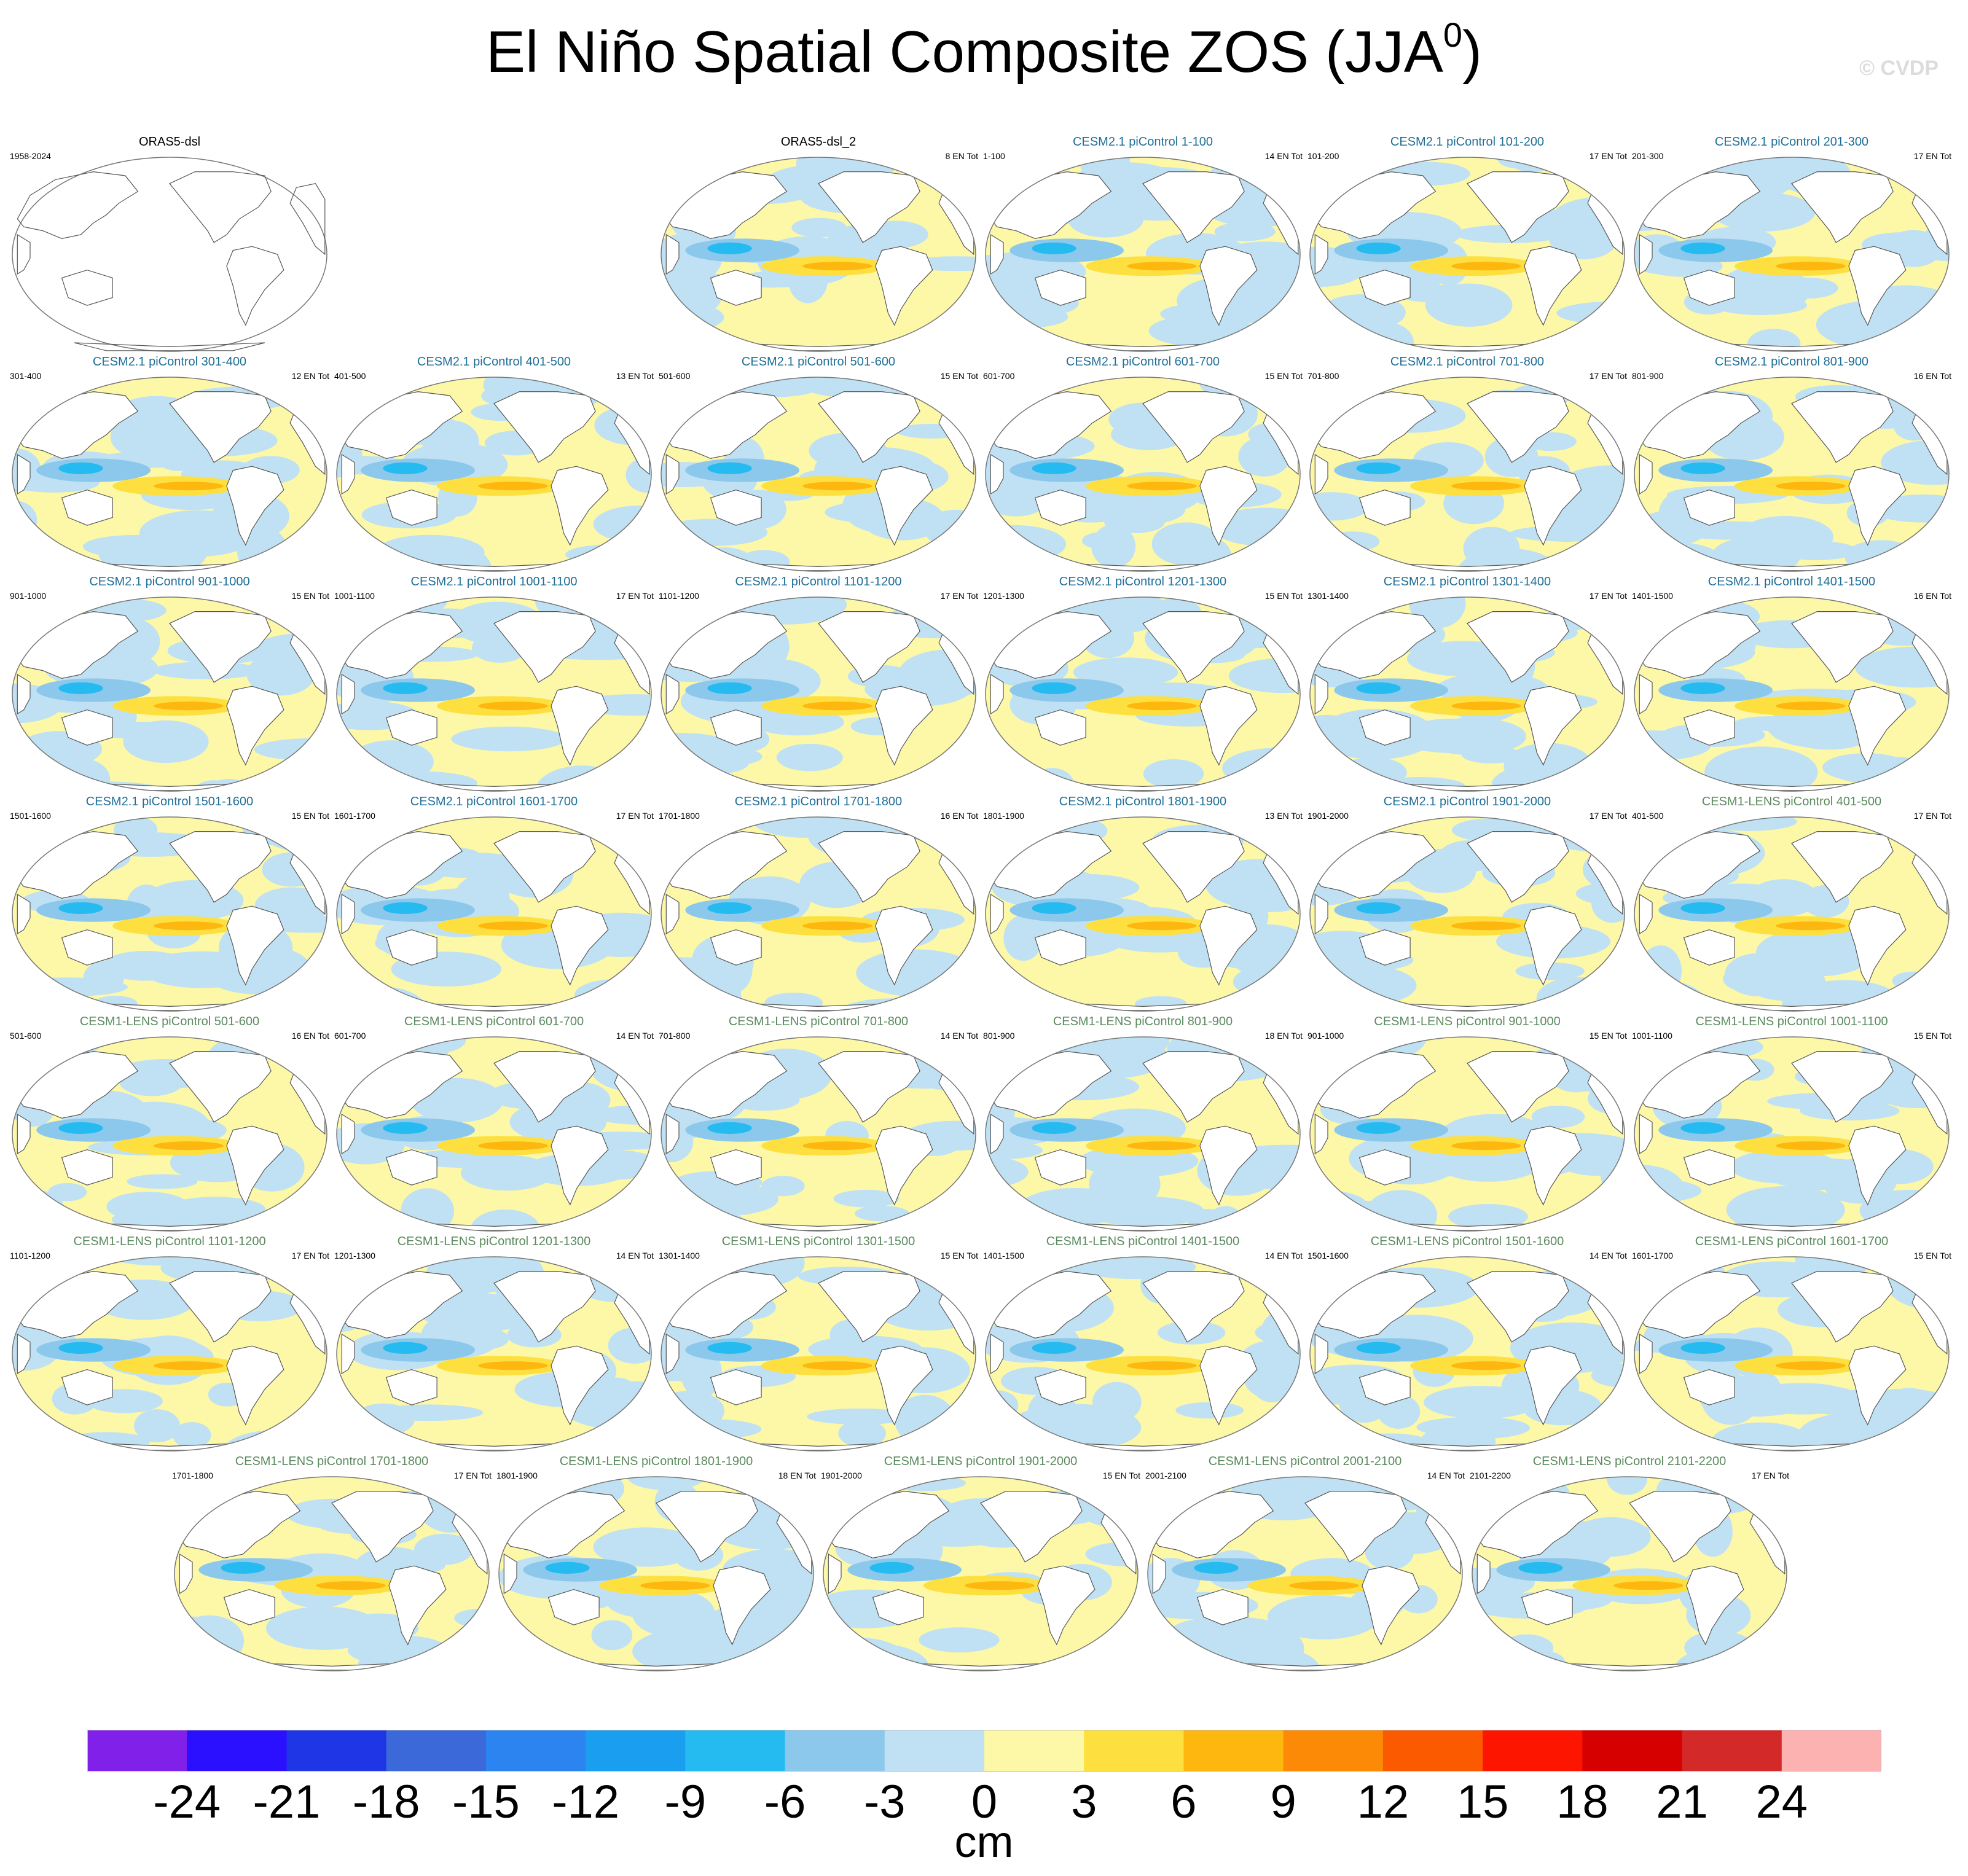 This screenshot has height=1876, width=1968. What do you see at coordinates (884, 1802) in the screenshot?
I see `colorbar-tick-label: -3` at bounding box center [884, 1802].